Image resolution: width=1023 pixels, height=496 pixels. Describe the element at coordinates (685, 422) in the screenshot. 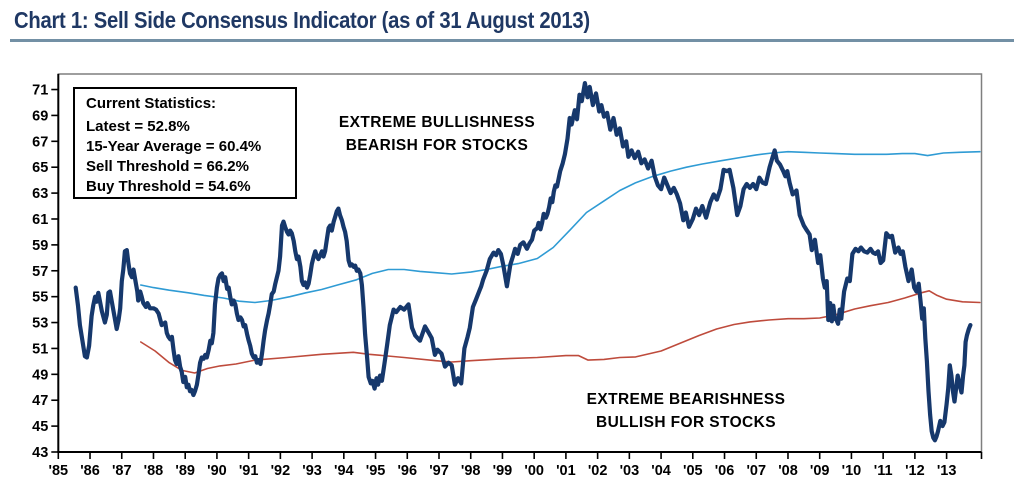

I see `annotation-bottom-line2: BULLISH FOR STOCKS` at that location.